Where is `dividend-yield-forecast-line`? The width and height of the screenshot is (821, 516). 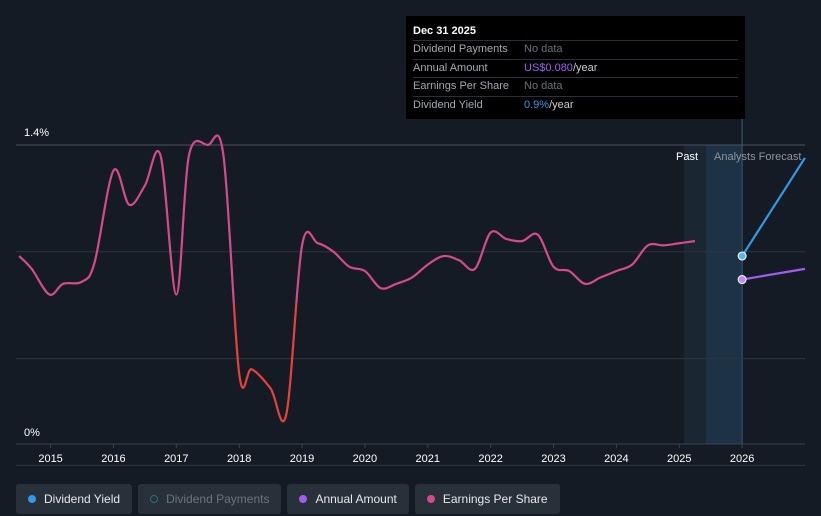
dividend-yield-forecast-line is located at coordinates (773, 207).